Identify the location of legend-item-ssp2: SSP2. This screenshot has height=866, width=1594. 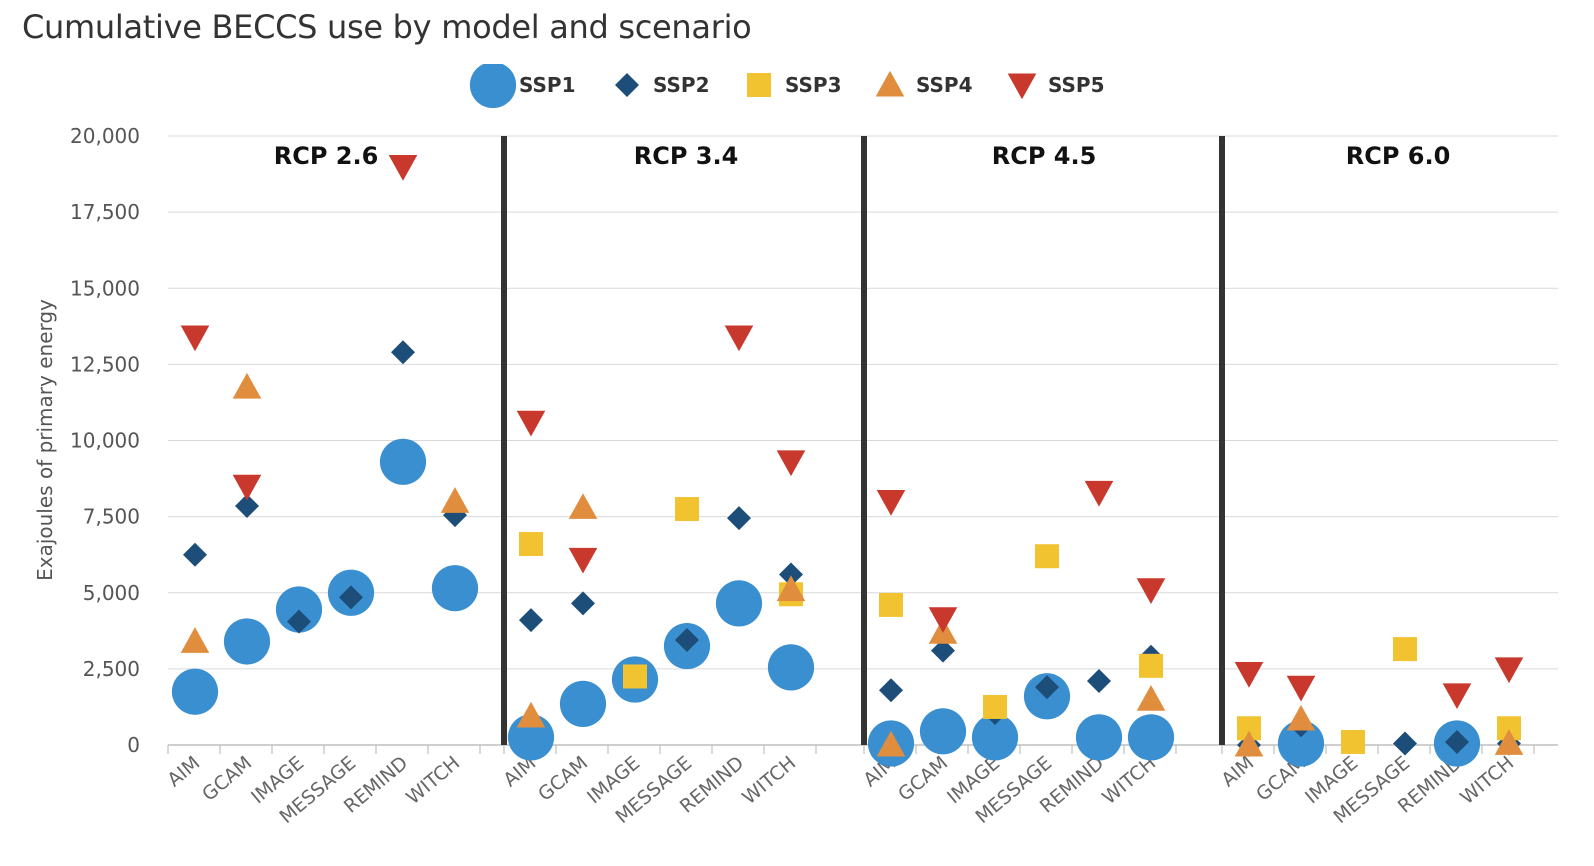
(662, 85).